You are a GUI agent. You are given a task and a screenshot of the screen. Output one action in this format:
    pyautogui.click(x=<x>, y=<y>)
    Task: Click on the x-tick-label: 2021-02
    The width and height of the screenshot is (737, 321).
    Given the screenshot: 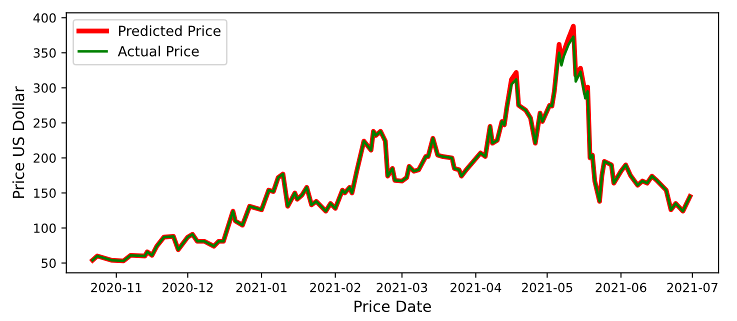 What is the action you would take?
    pyautogui.click(x=335, y=287)
    